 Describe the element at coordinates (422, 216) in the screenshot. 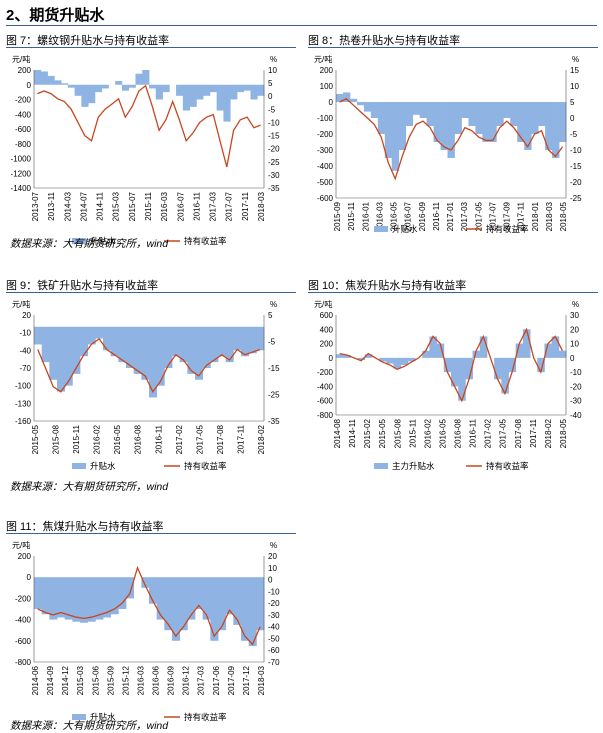

I see `x-tick-label: 2016-09` at that location.